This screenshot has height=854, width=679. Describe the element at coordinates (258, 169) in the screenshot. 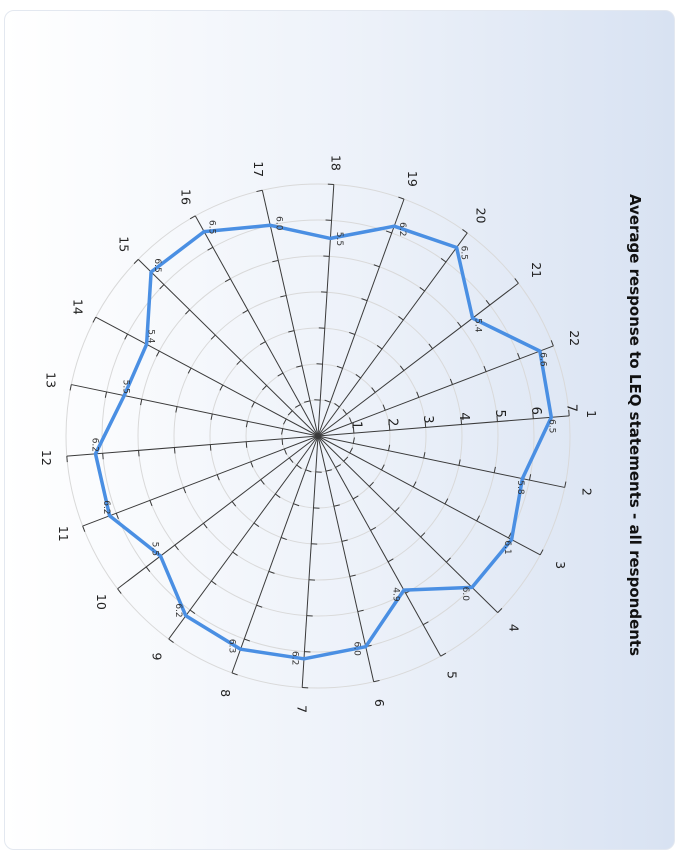

I see `category-label-17: 17` at that location.